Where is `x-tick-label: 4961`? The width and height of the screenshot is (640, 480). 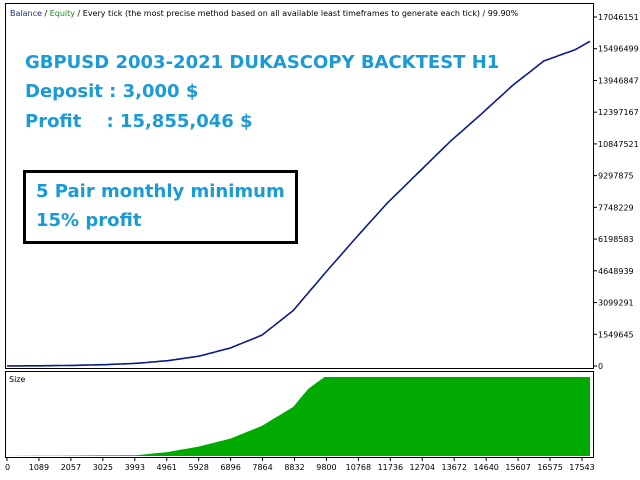
x-tick-label: 4961 is located at coordinates (167, 467).